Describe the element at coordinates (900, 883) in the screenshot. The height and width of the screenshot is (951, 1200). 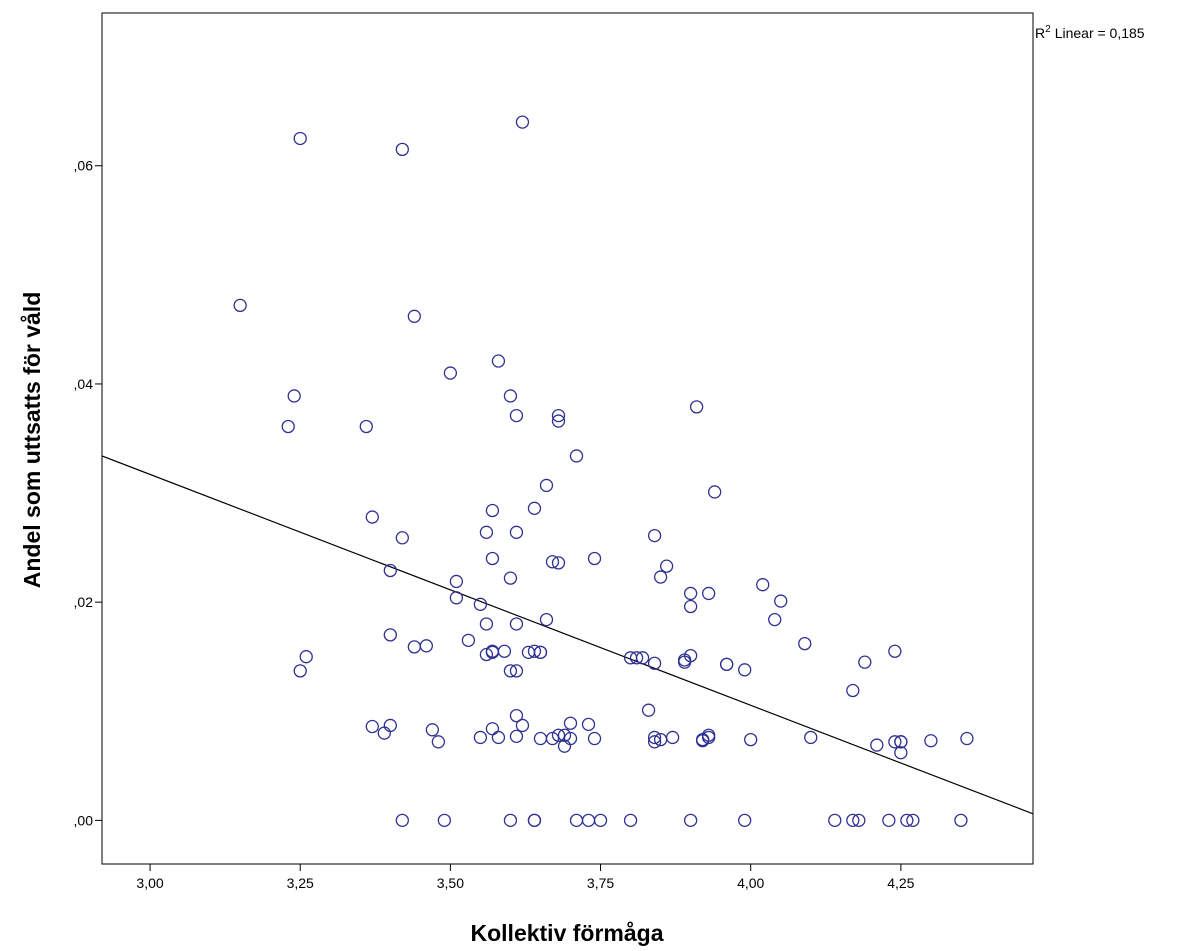
I see `x-tick-label: 4,25` at that location.